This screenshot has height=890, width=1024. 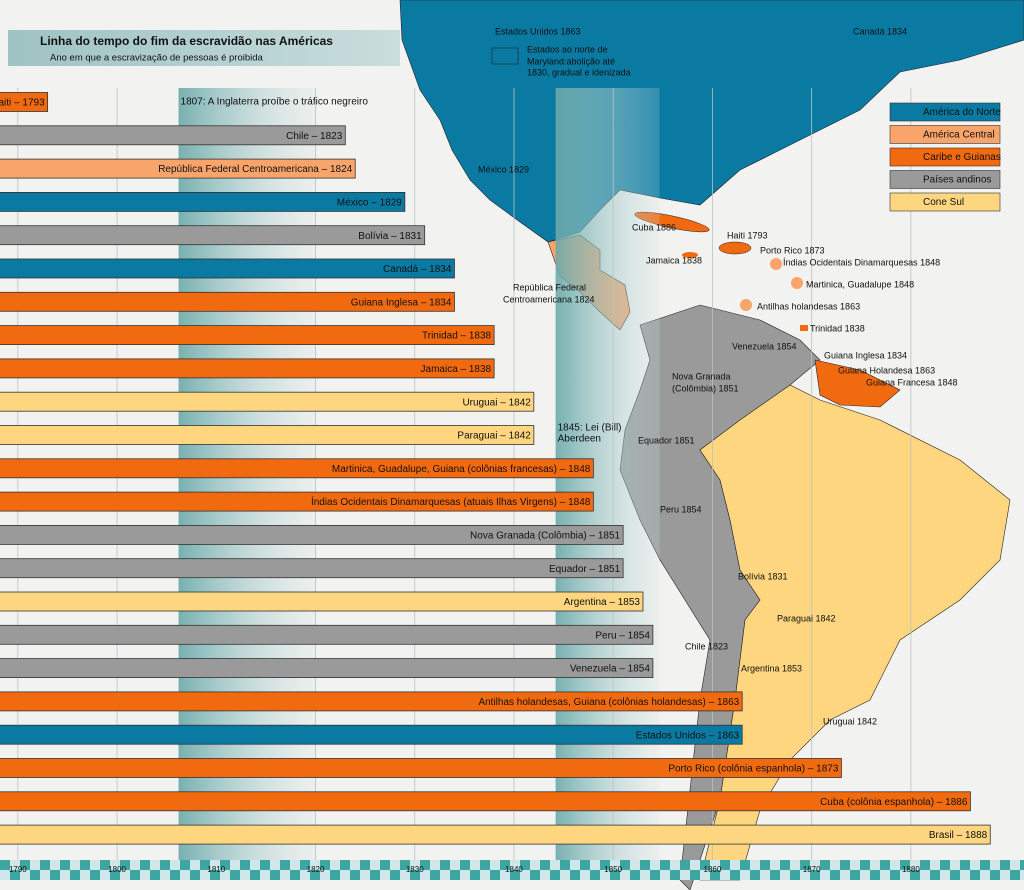 I want to click on map-label: Bolívia 1831, so click(x=763, y=576).